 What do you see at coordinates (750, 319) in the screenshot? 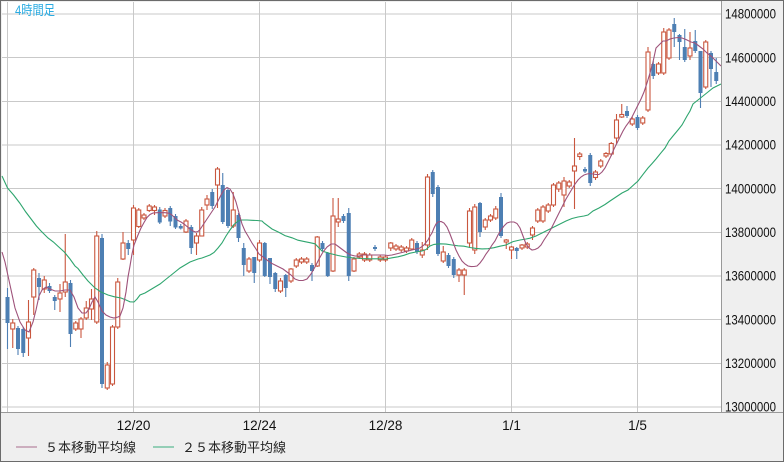
I see `svg-text: 13400000` at bounding box center [750, 319].